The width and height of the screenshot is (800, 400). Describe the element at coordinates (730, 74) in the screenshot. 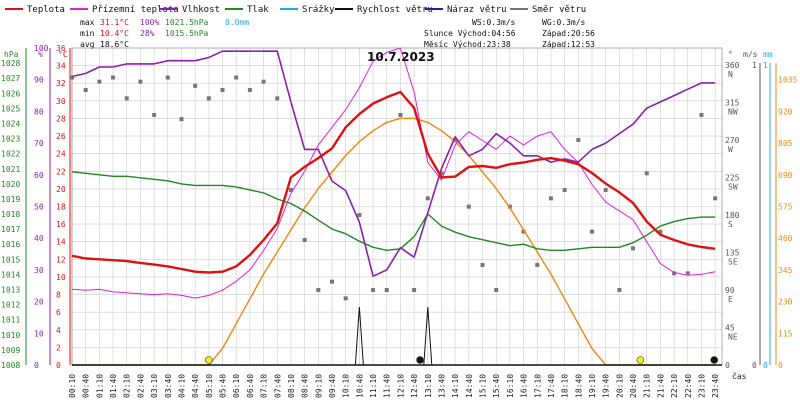

I see `dir-tick-compass: N` at that location.